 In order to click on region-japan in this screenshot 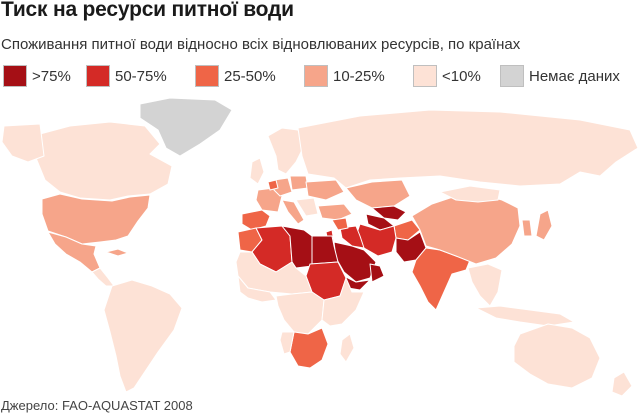, I will do `click(544, 225)`.